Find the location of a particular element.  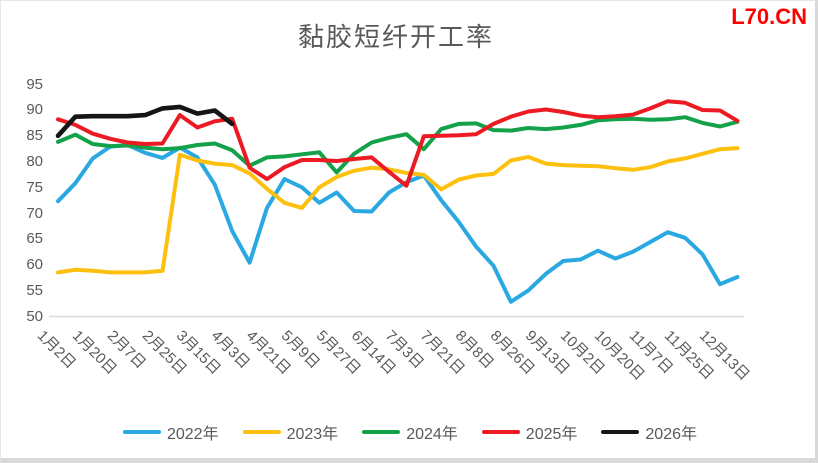

legend-item-2024年: 2024年 is located at coordinates (410, 432).